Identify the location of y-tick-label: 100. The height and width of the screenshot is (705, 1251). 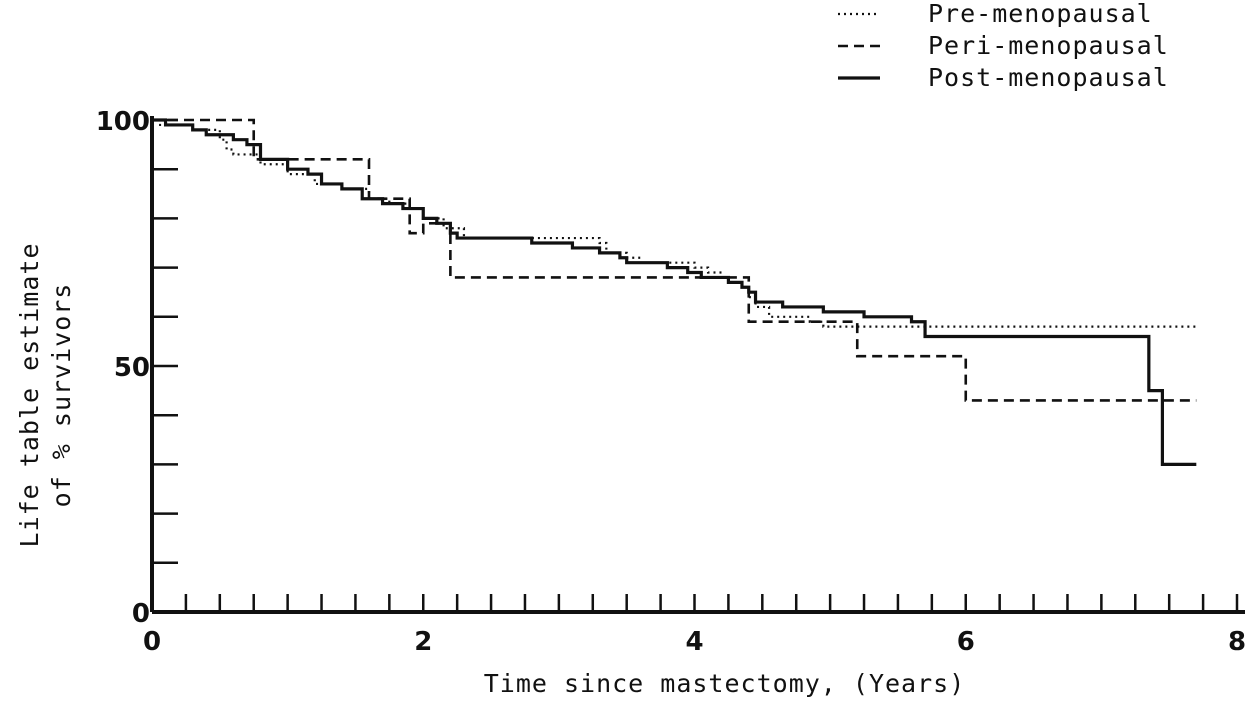
(123, 122).